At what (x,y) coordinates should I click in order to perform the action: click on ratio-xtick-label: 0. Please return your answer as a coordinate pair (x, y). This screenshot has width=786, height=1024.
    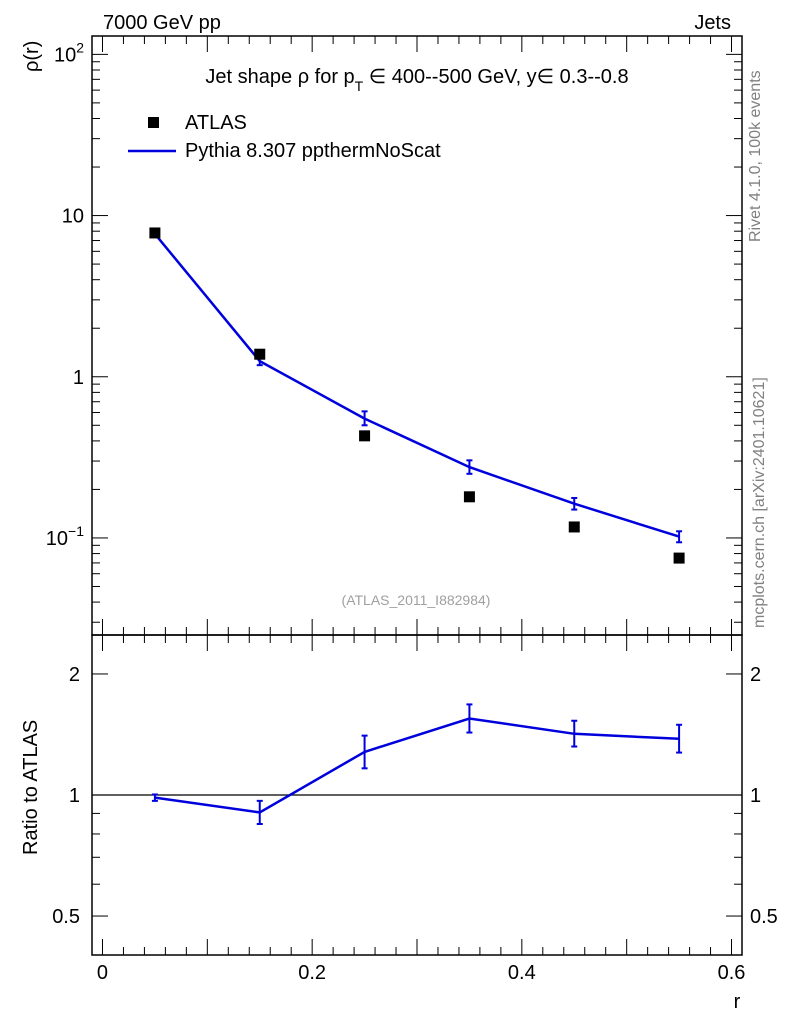
    Looking at the image, I should click on (102, 973).